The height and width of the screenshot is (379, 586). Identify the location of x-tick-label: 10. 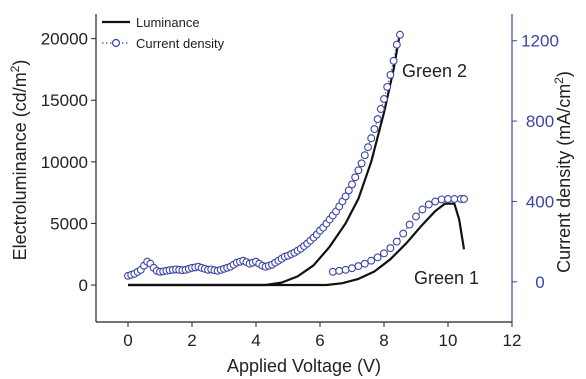
(448, 340).